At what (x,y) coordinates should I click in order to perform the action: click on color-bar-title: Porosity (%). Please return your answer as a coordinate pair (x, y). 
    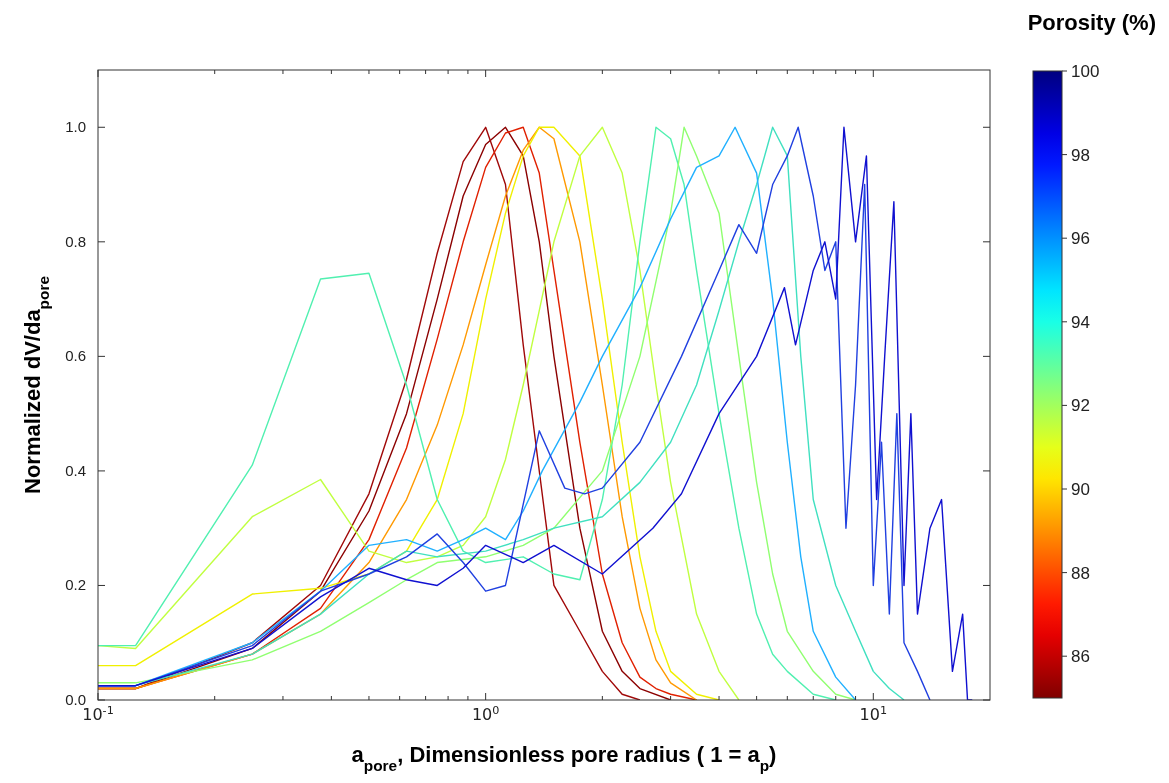
    Looking at the image, I should click on (1091, 22).